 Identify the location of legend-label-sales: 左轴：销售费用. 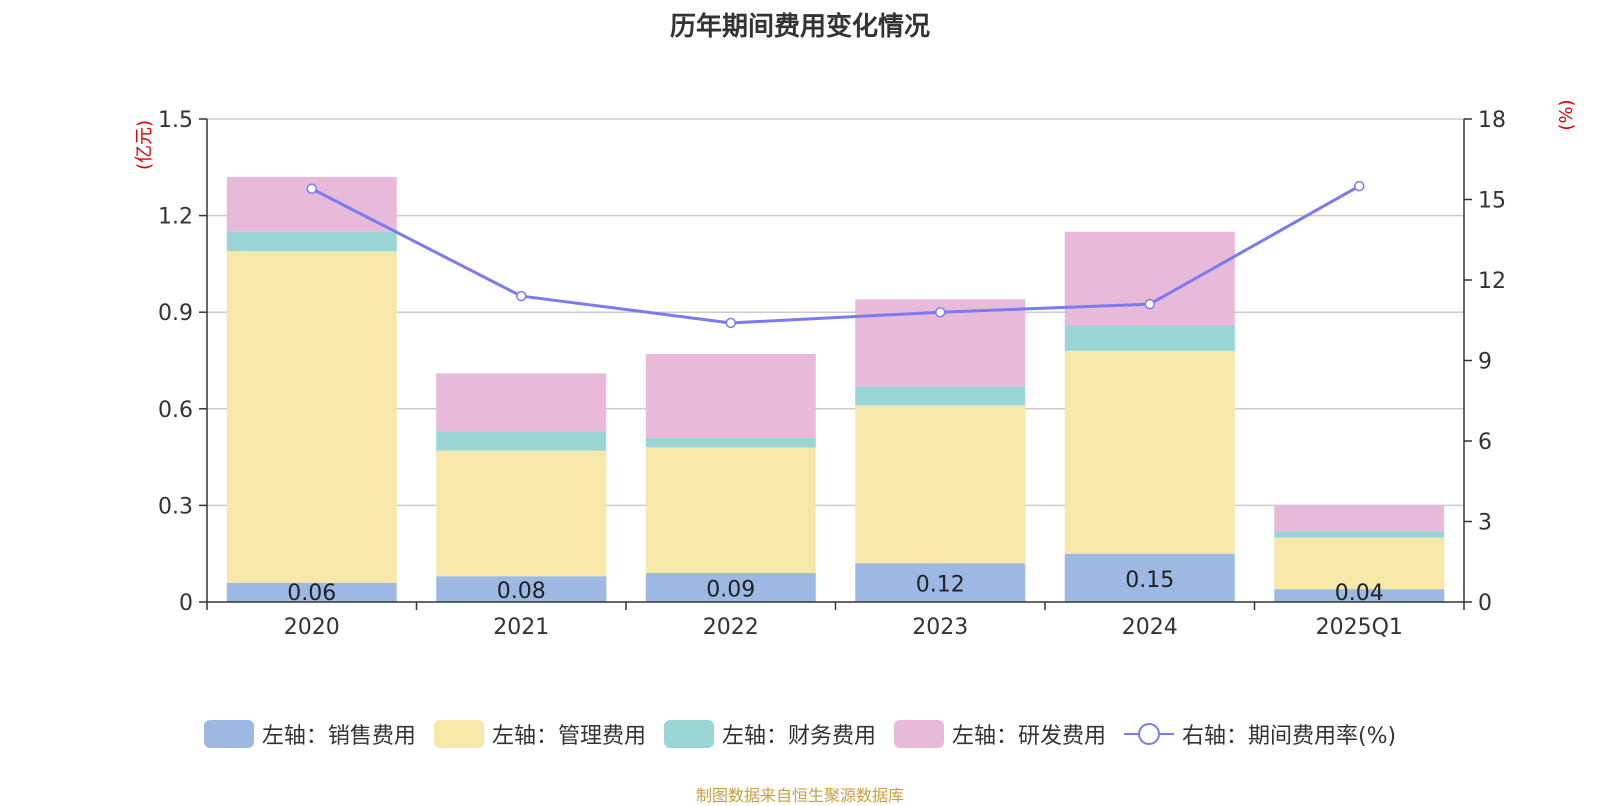
(338, 736).